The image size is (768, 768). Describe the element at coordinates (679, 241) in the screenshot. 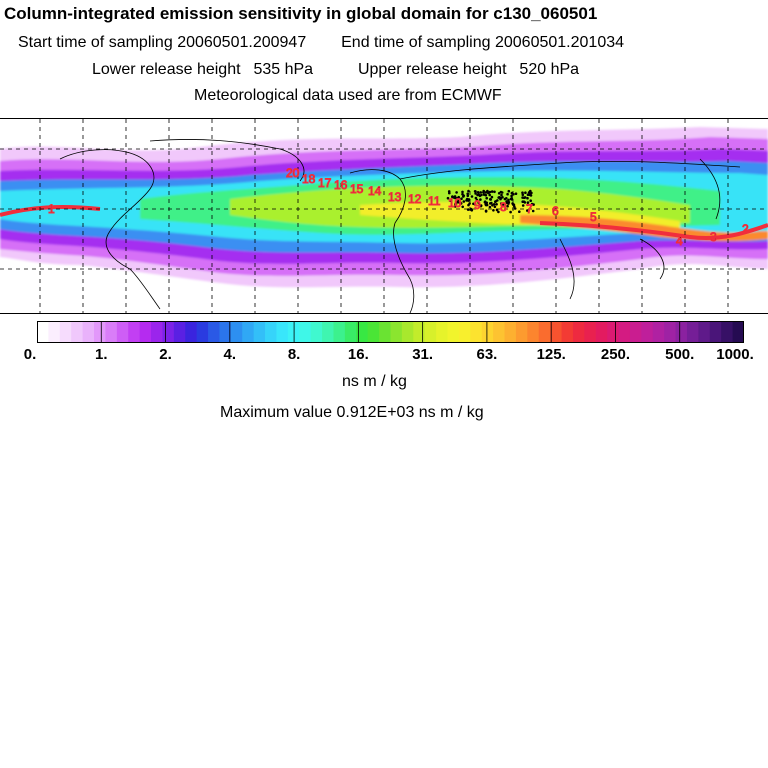

I see `trajectory-time-label: 4` at that location.